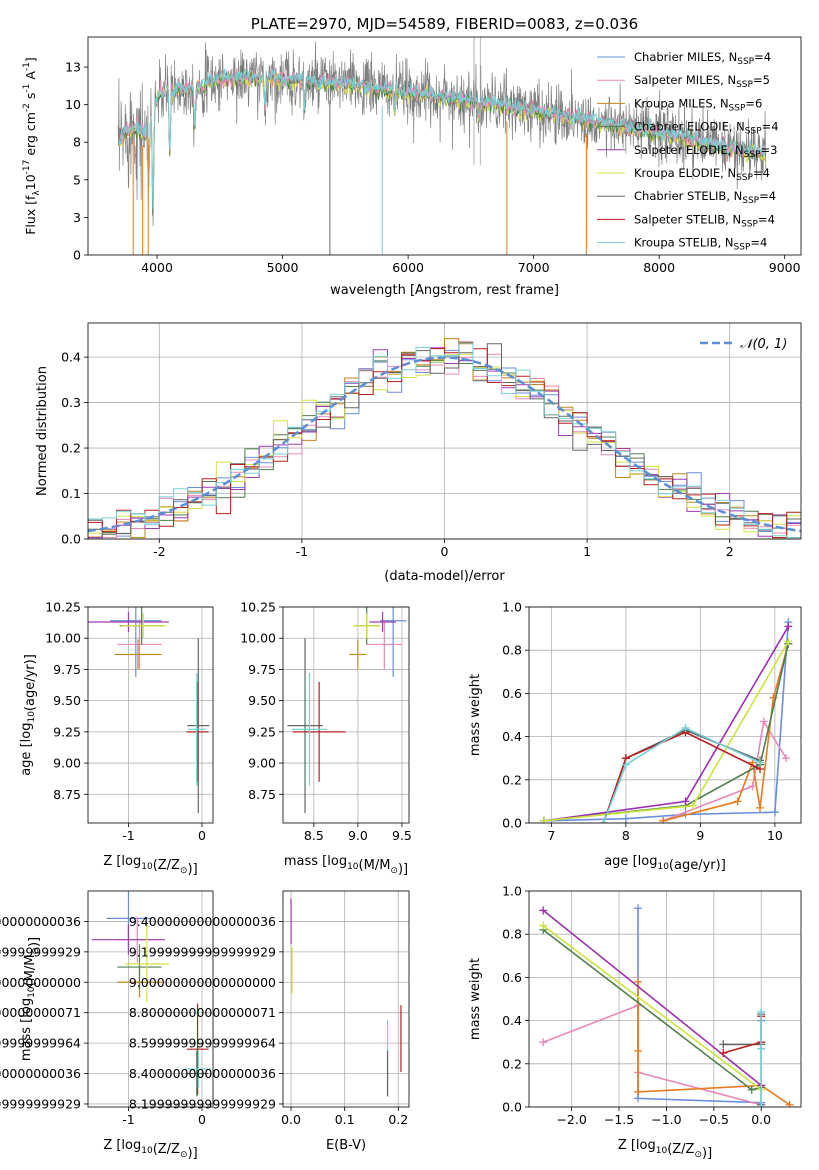 The width and height of the screenshot is (819, 1170). Describe the element at coordinates (571, 1119) in the screenshot. I see `x-tick-label: −2.0` at that location.